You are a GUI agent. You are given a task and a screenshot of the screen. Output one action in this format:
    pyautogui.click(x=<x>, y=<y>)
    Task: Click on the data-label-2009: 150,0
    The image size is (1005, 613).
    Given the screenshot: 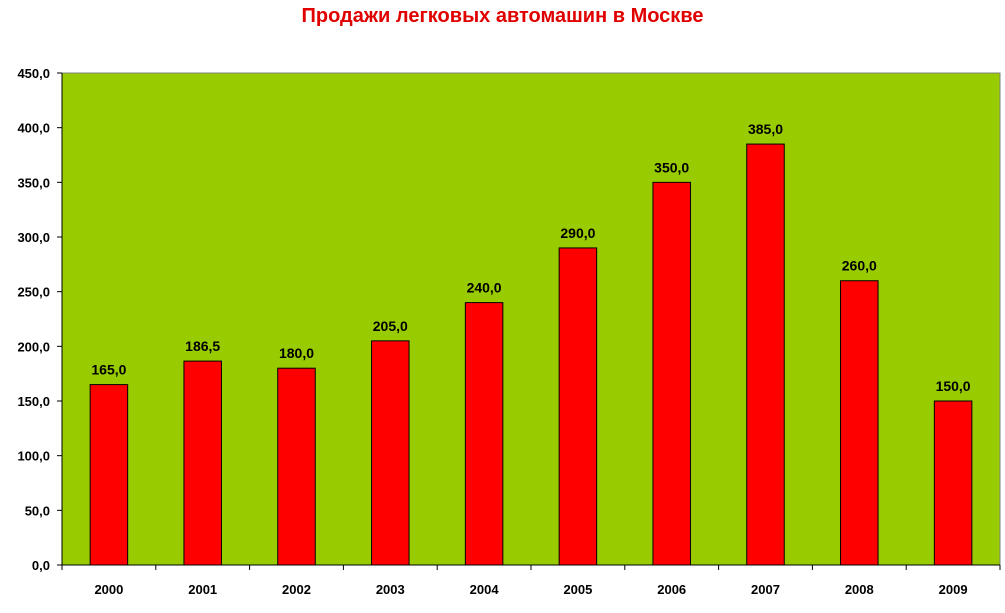 What is the action you would take?
    pyautogui.click(x=953, y=386)
    